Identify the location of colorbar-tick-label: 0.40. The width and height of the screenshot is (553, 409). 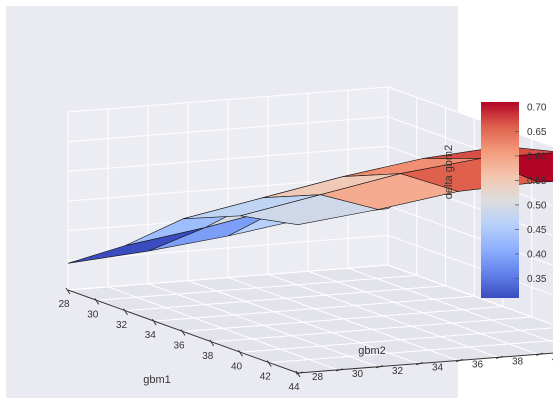
(537, 254).